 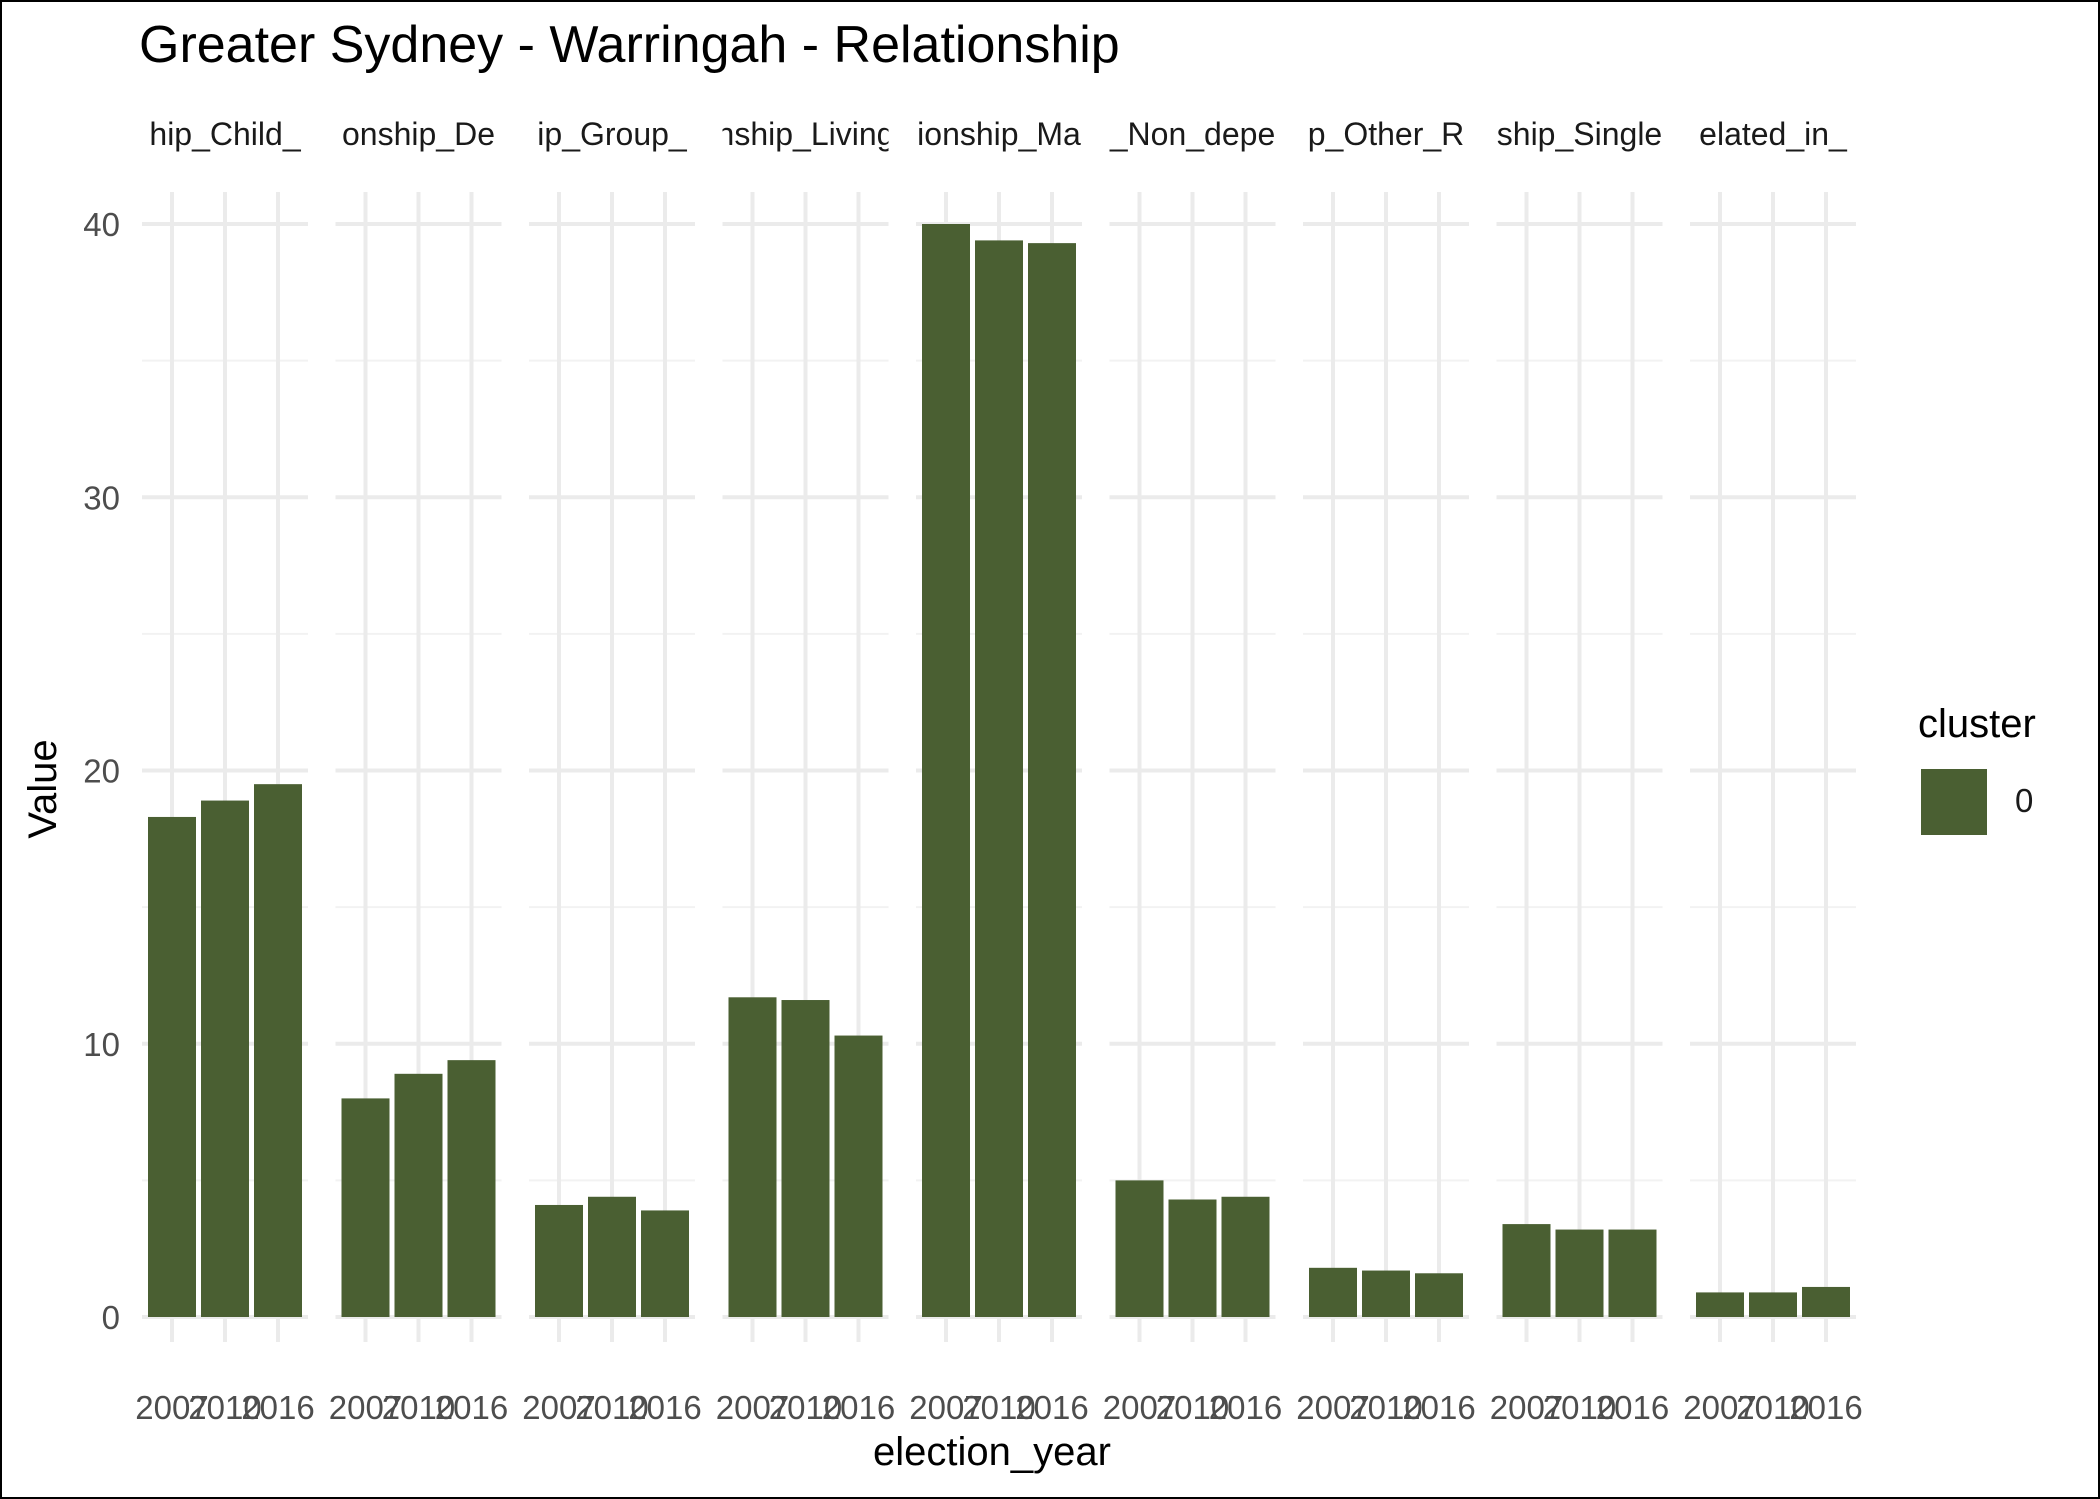 What do you see at coordinates (612, 134) in the screenshot?
I see `facet-strip-label: ip_Group_` at bounding box center [612, 134].